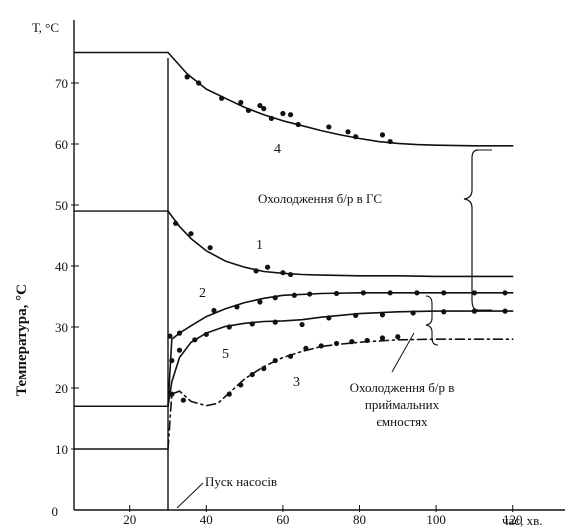  What do you see at coordinates (61, 327) in the screenshot?
I see `y-tick-label: 30` at bounding box center [61, 327].